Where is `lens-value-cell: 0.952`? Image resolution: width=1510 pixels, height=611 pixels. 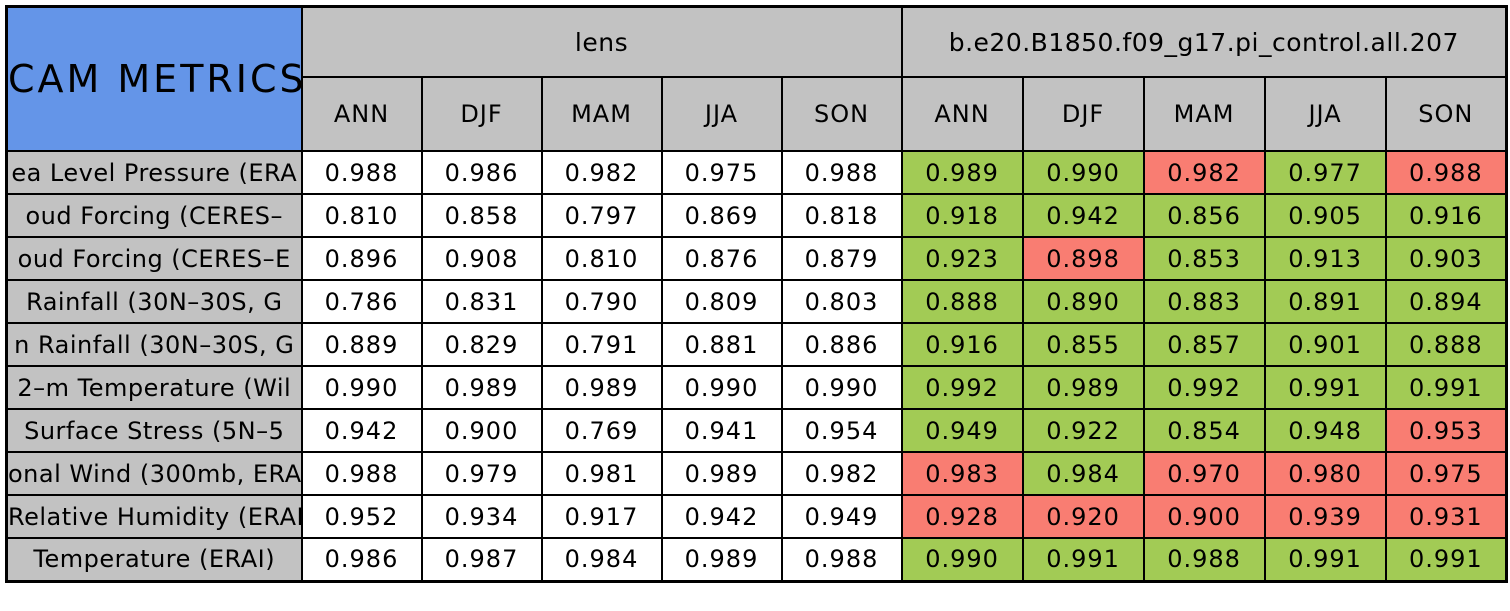 lens-value-cell: 0.952 is located at coordinates (361, 516).